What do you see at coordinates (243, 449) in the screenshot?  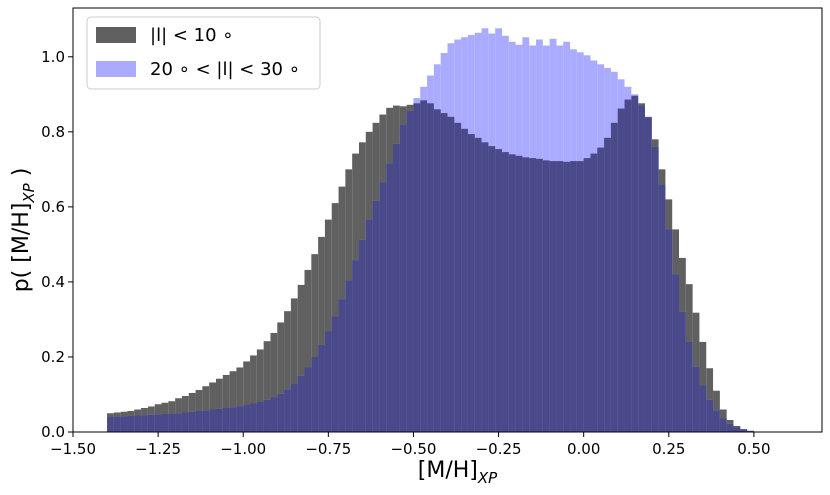 I see `x-tick-label: −1.00` at bounding box center [243, 449].